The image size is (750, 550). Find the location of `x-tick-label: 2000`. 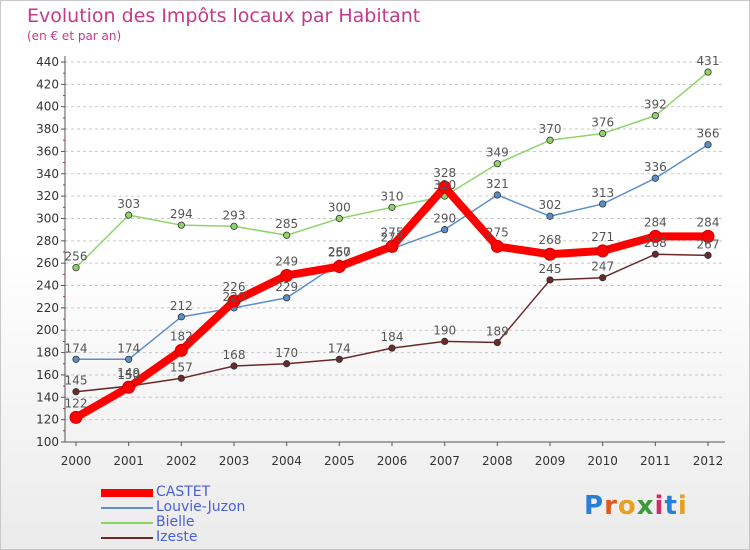

x-tick-label: 2000 is located at coordinates (76, 461).